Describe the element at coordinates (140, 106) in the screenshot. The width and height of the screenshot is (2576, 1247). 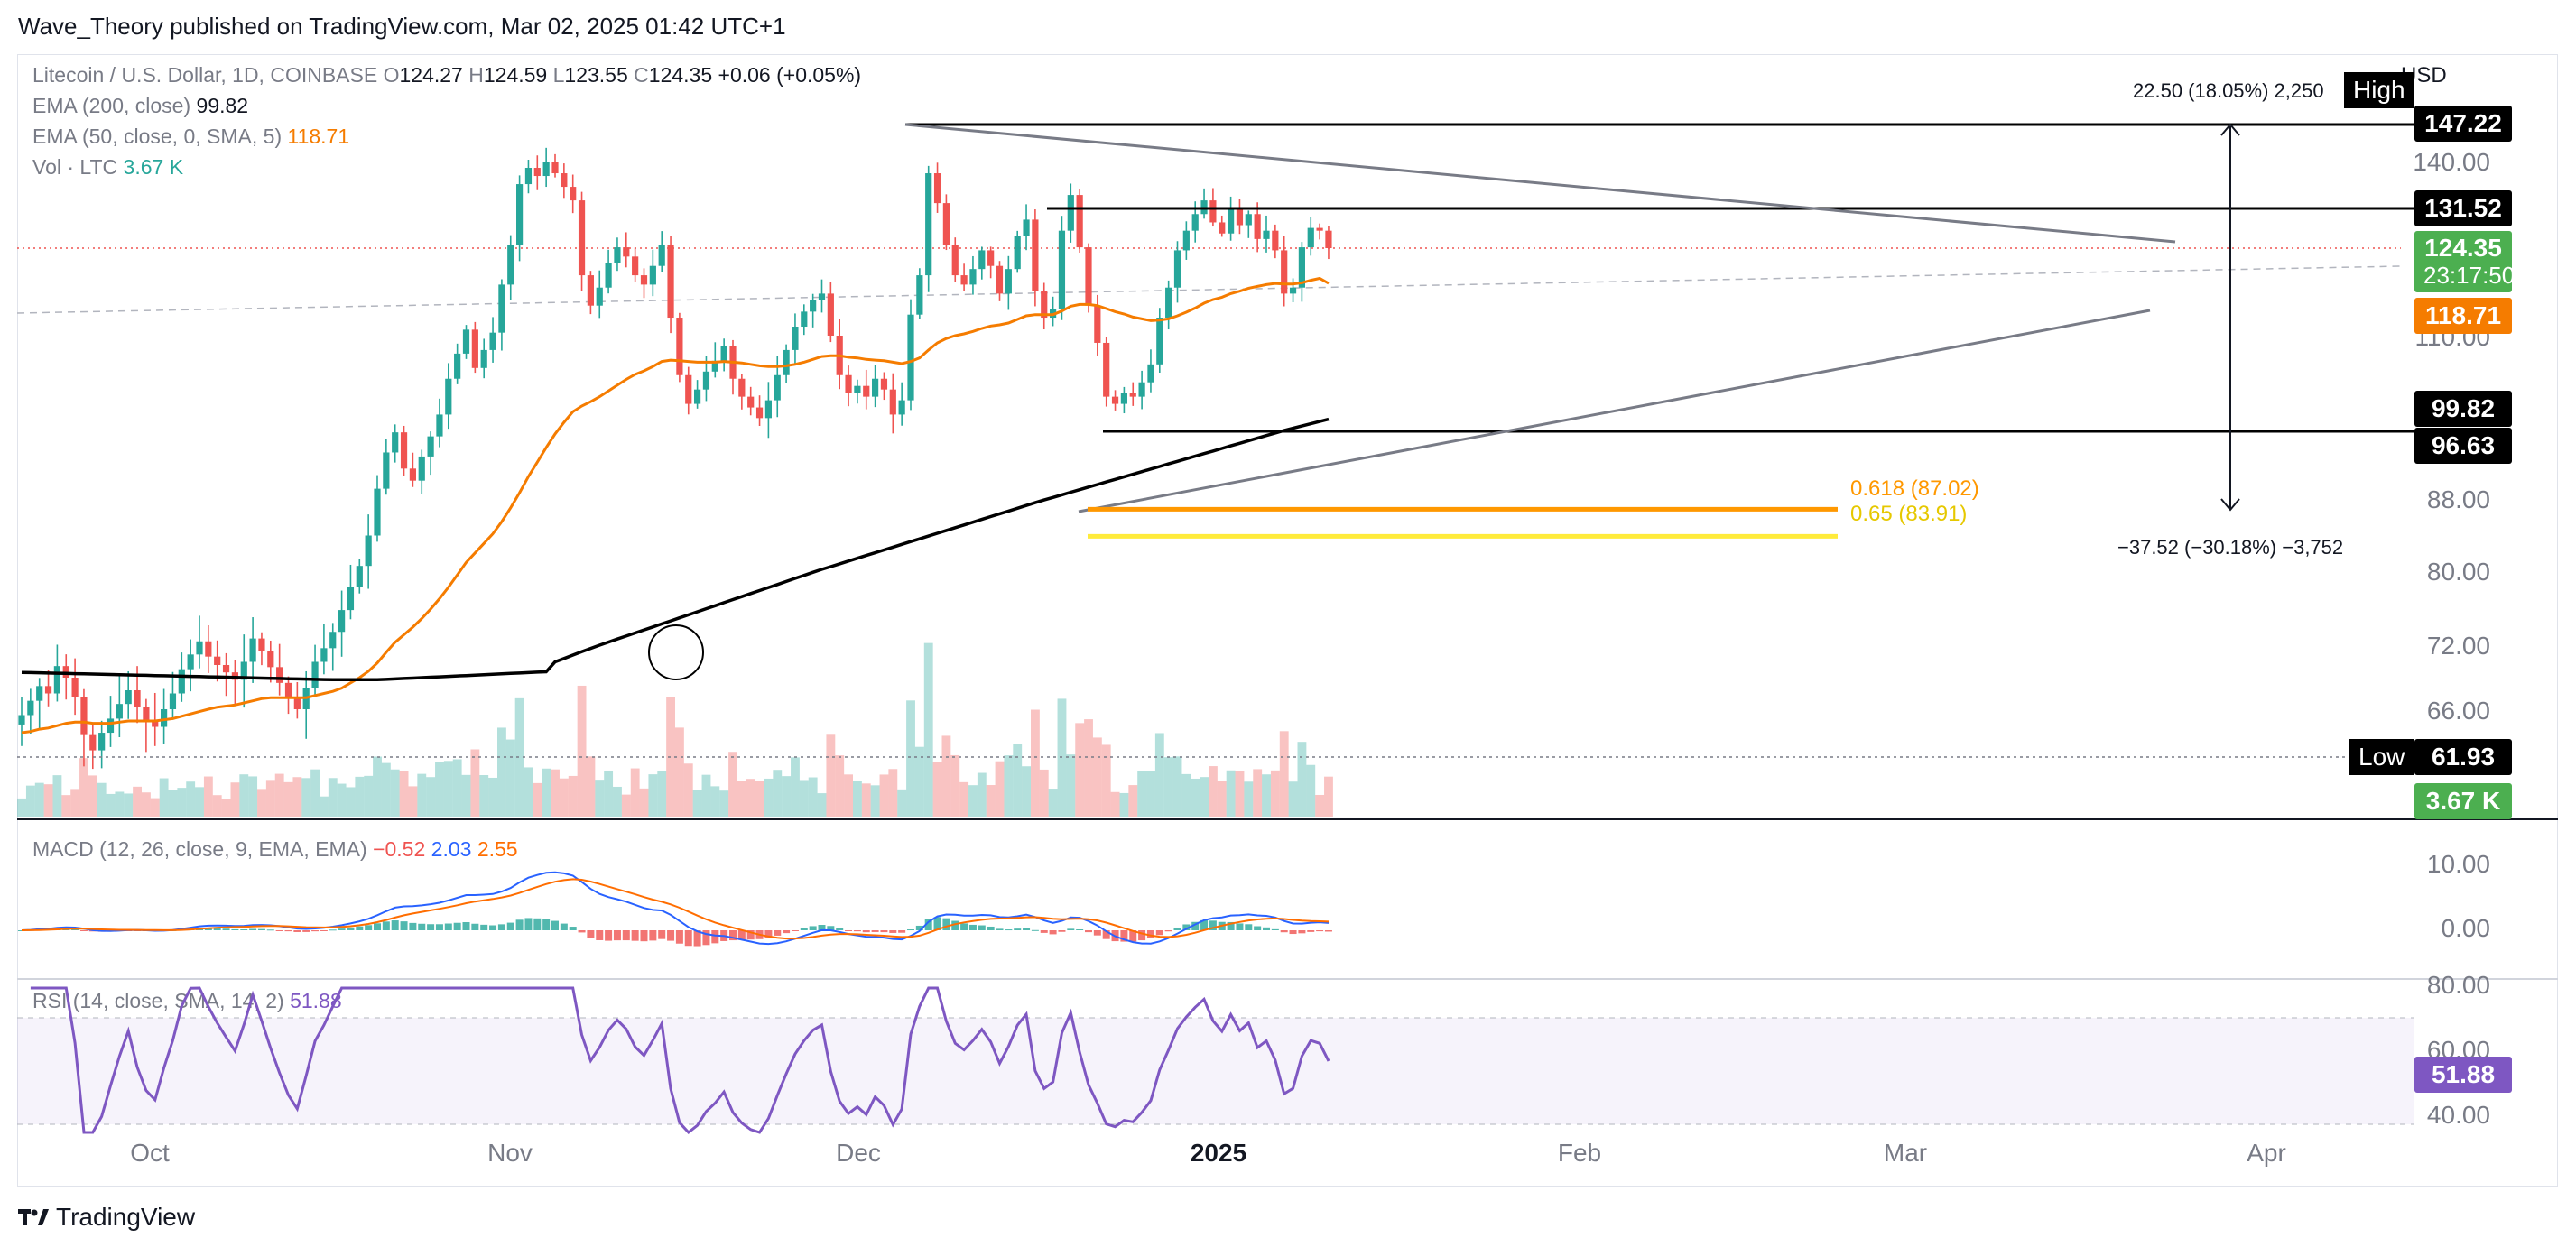
I see `ema200-legend: EMA (200, close) 99.82` at that location.